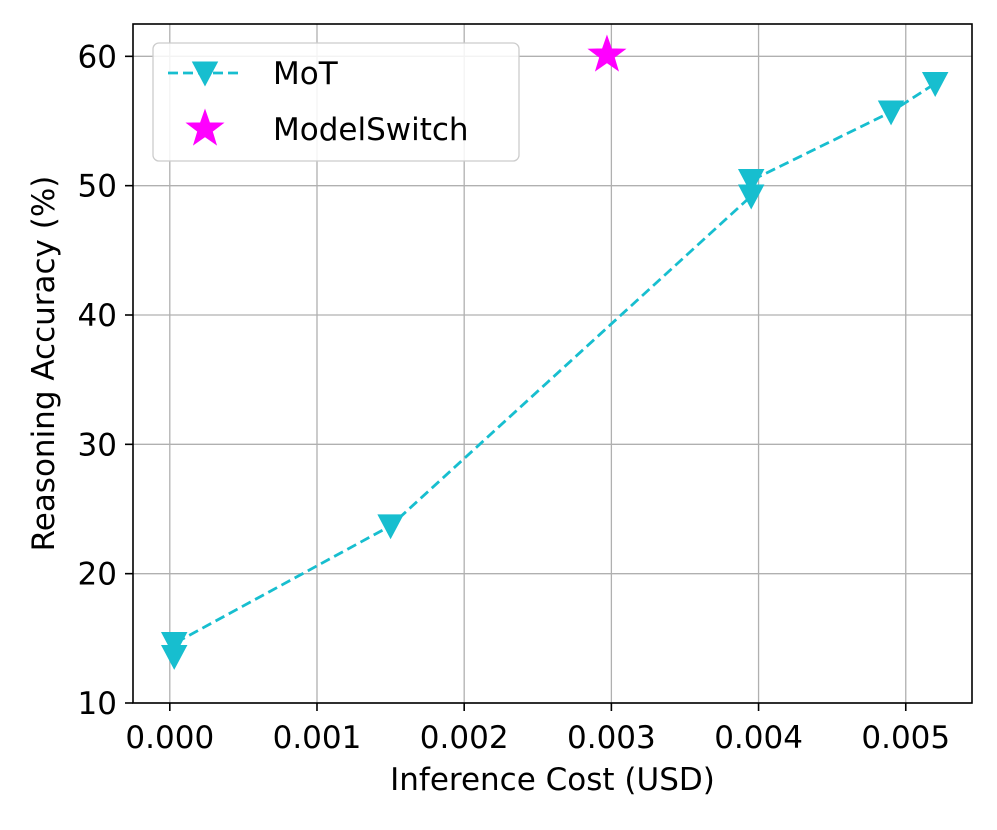  What do you see at coordinates (552, 780) in the screenshot?
I see `x-axis-title: Inference Cost (USD)` at bounding box center [552, 780].